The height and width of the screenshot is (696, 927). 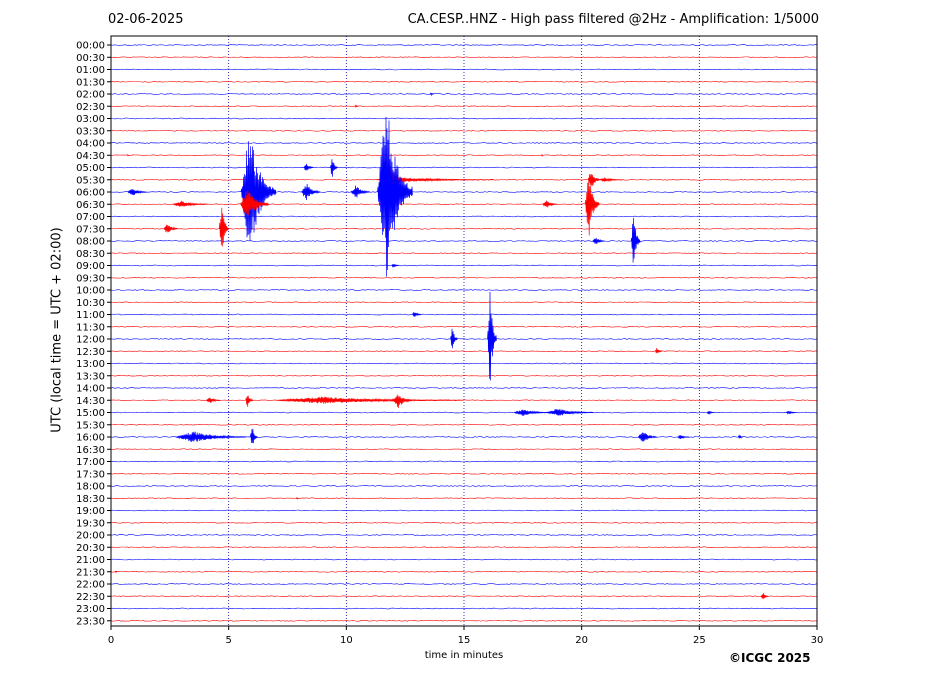 What do you see at coordinates (90, 413) in the screenshot?
I see `y-tick-label: 15:00` at bounding box center [90, 413].